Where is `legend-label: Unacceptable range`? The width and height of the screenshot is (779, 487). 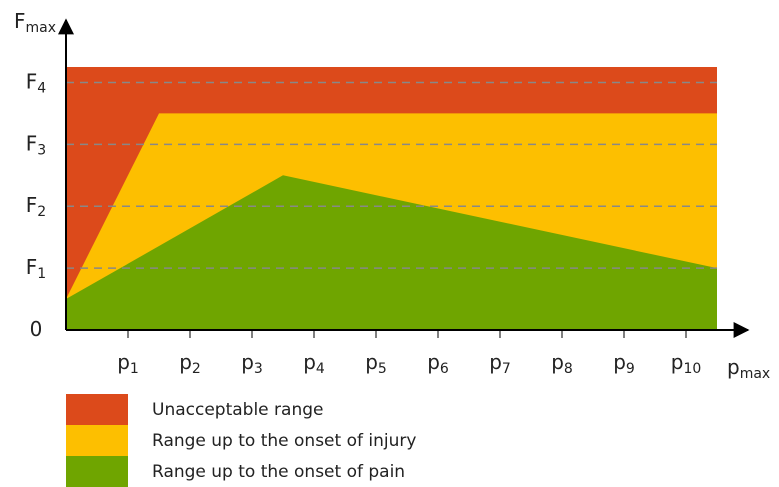
legend-label: Unacceptable range is located at coordinates (237, 410).